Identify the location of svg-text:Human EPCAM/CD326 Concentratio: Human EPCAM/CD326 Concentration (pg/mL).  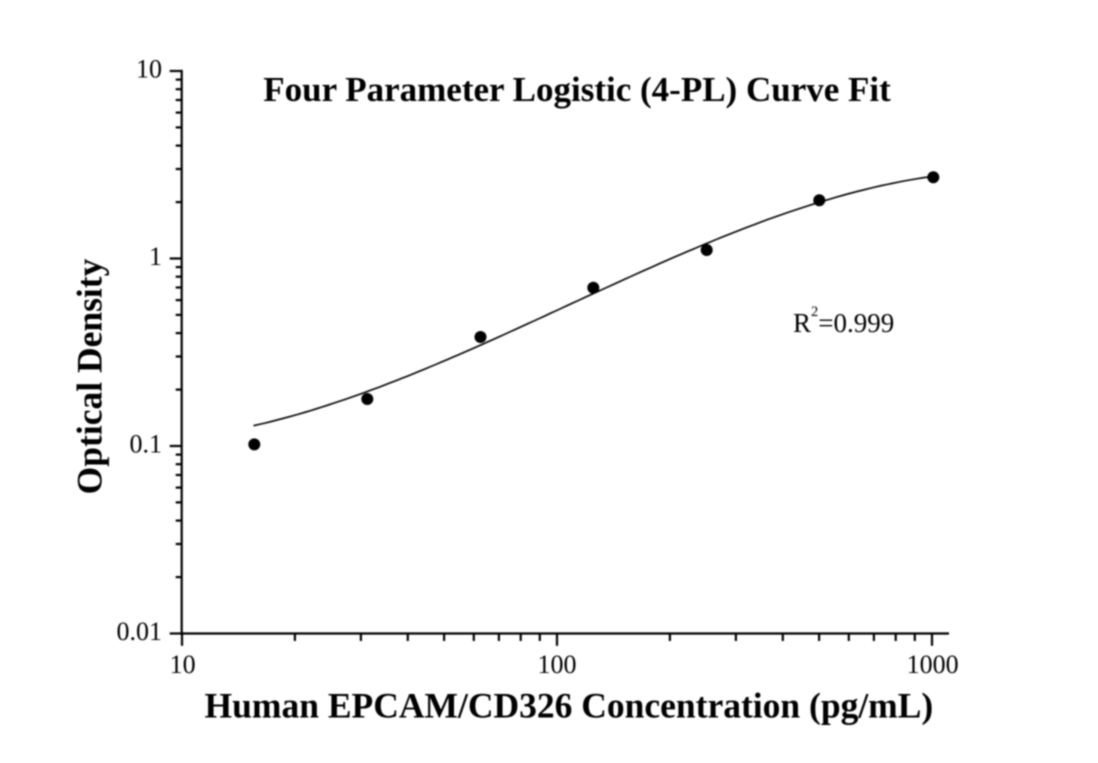
(569, 706).